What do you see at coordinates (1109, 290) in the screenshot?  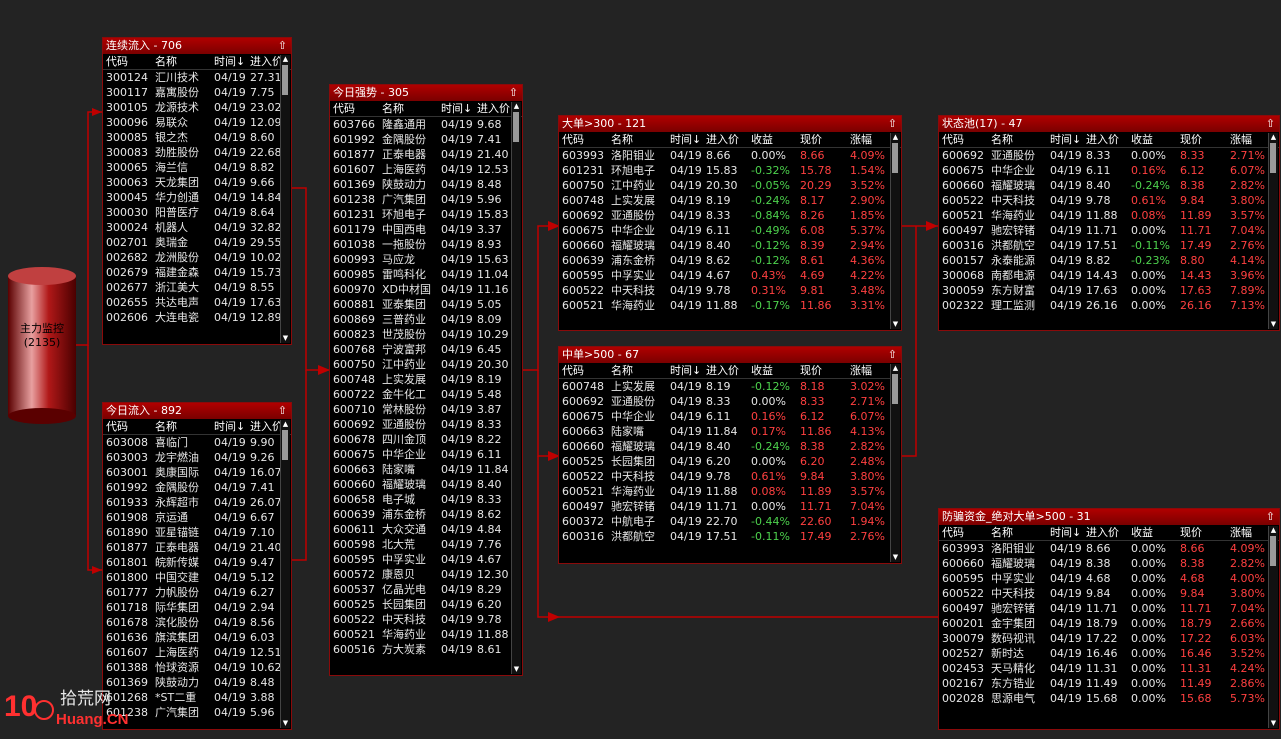 I see `table-row: 300059 东方财富 04/19 17.63 0.00% 17.63 7.89%` at bounding box center [1109, 290].